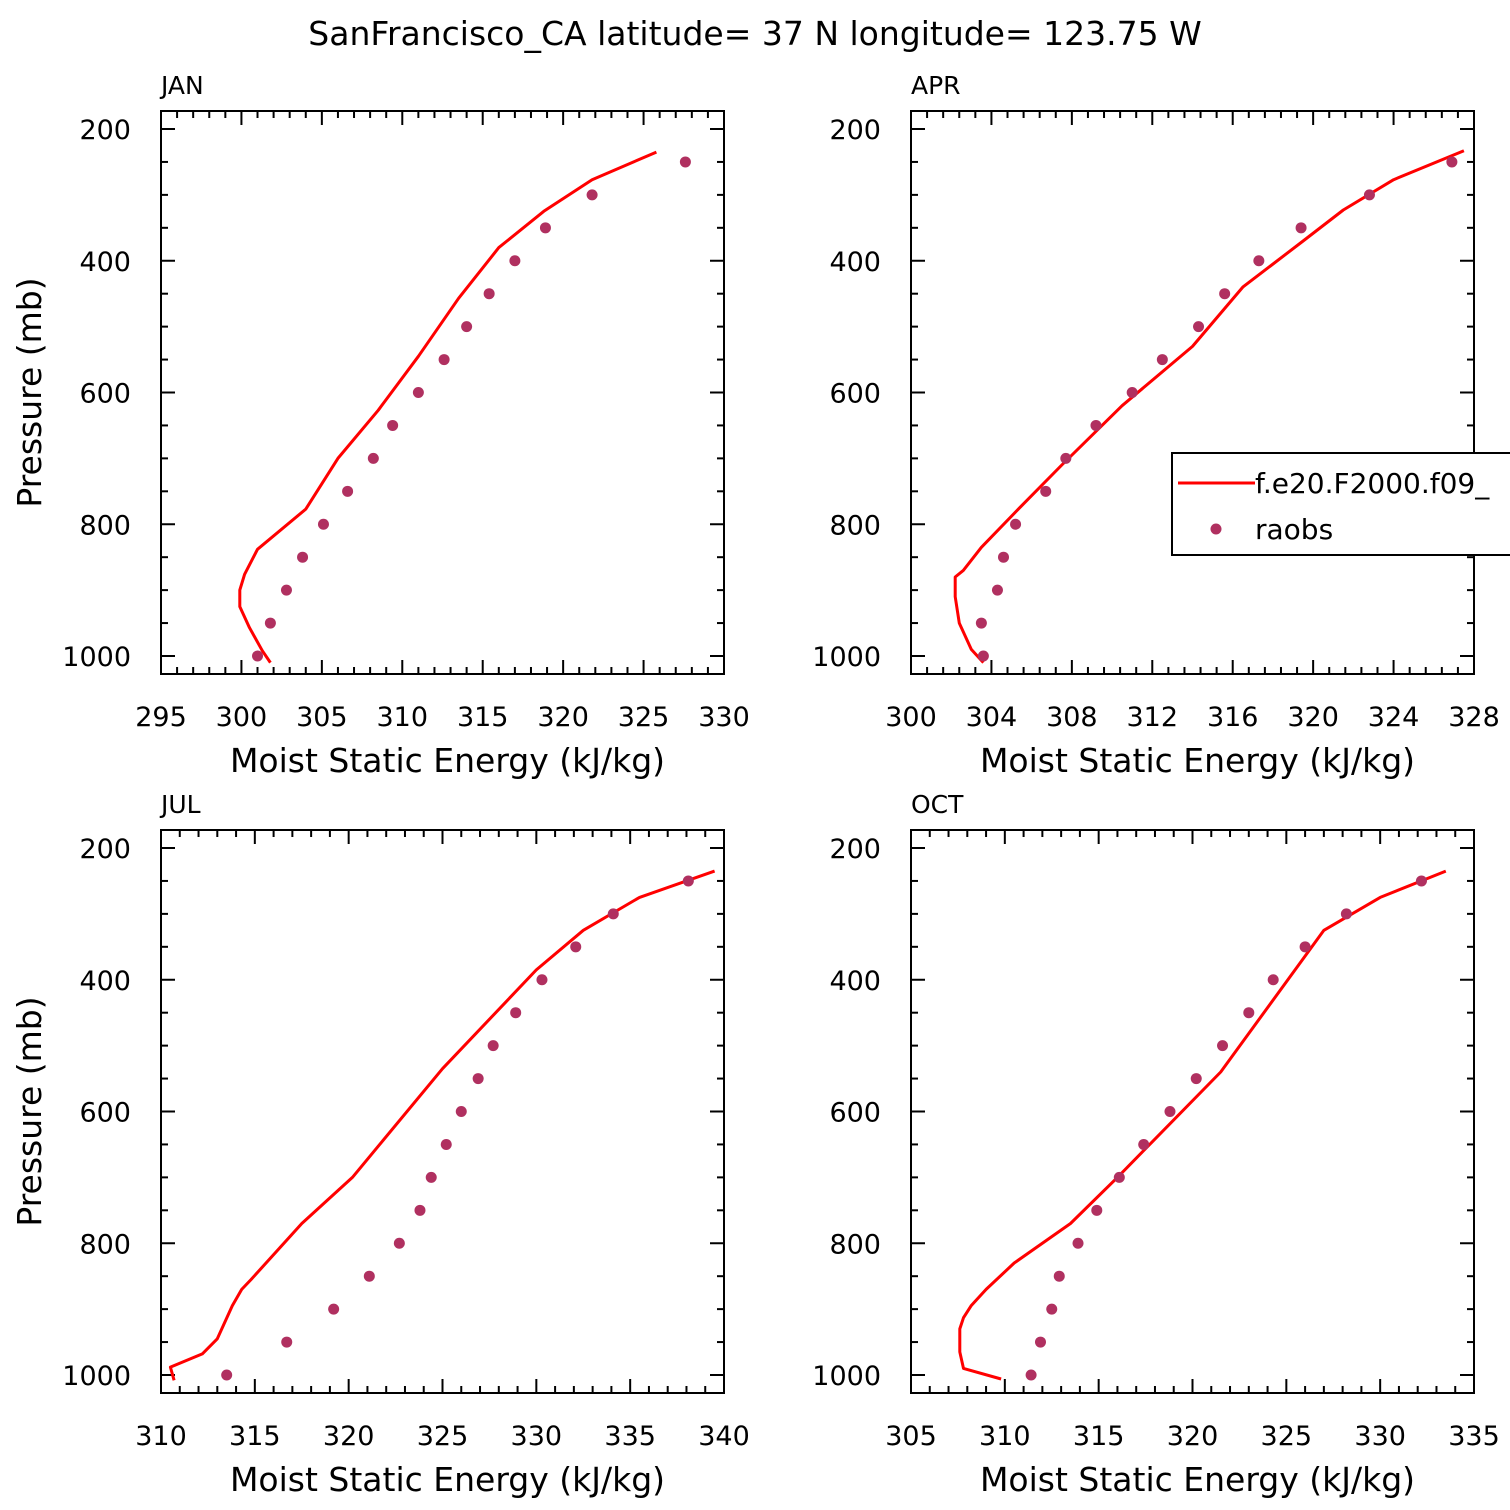 The height and width of the screenshot is (1510, 1510). Describe the element at coordinates (1202, 1125) in the screenshot. I see `model-line-oct` at that location.